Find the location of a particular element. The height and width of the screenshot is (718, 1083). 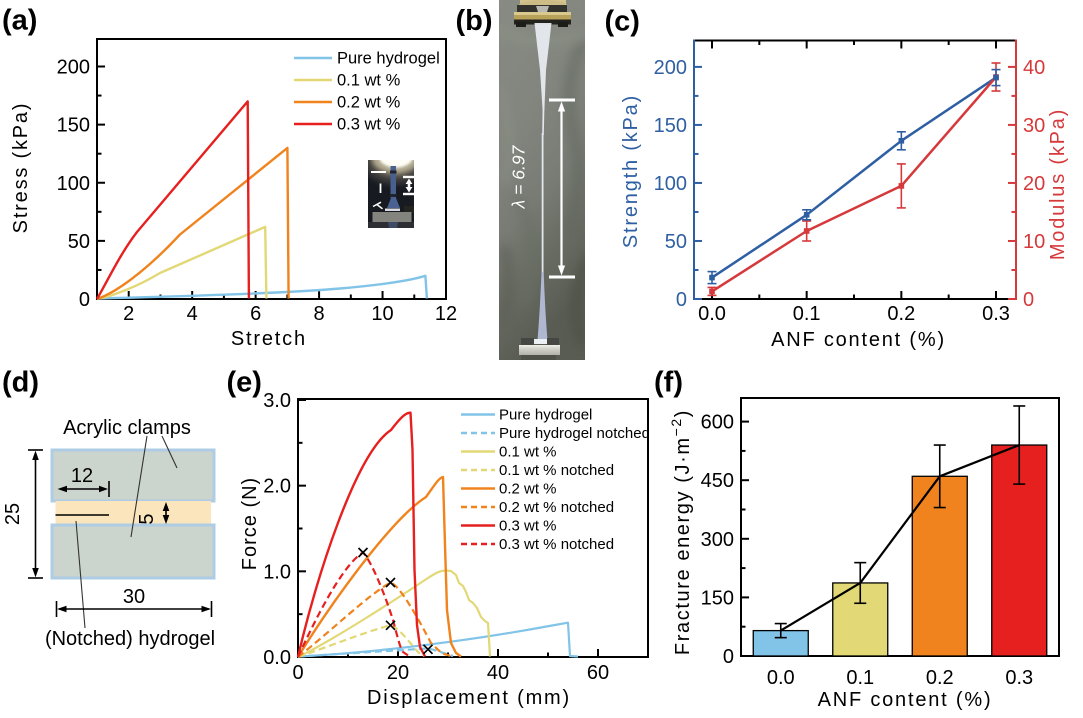

svg-text: Pure hydrogel notched is located at coordinates (574, 433).